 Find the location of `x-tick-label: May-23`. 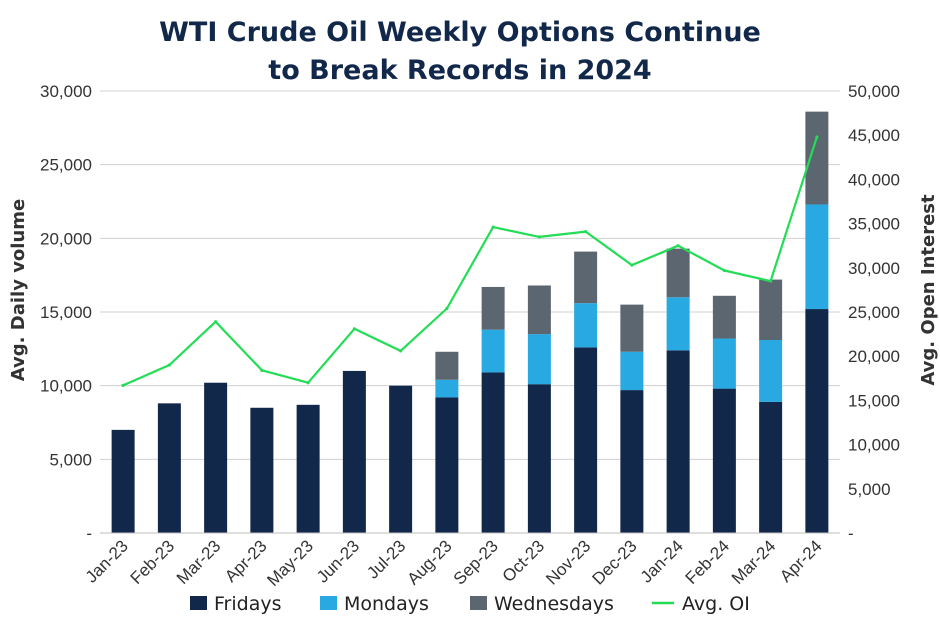

x-tick-label: May-23 is located at coordinates (290, 563).